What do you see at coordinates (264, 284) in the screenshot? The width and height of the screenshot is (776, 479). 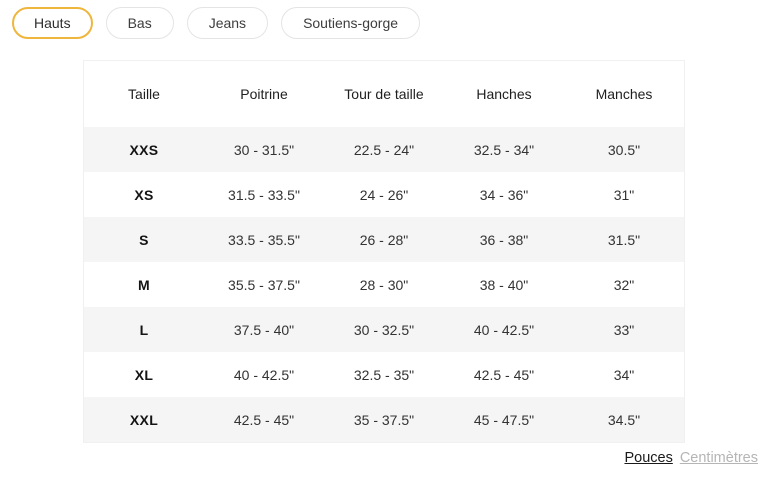 I see `cell-poitrine: 35.5 - 37.5"` at bounding box center [264, 284].